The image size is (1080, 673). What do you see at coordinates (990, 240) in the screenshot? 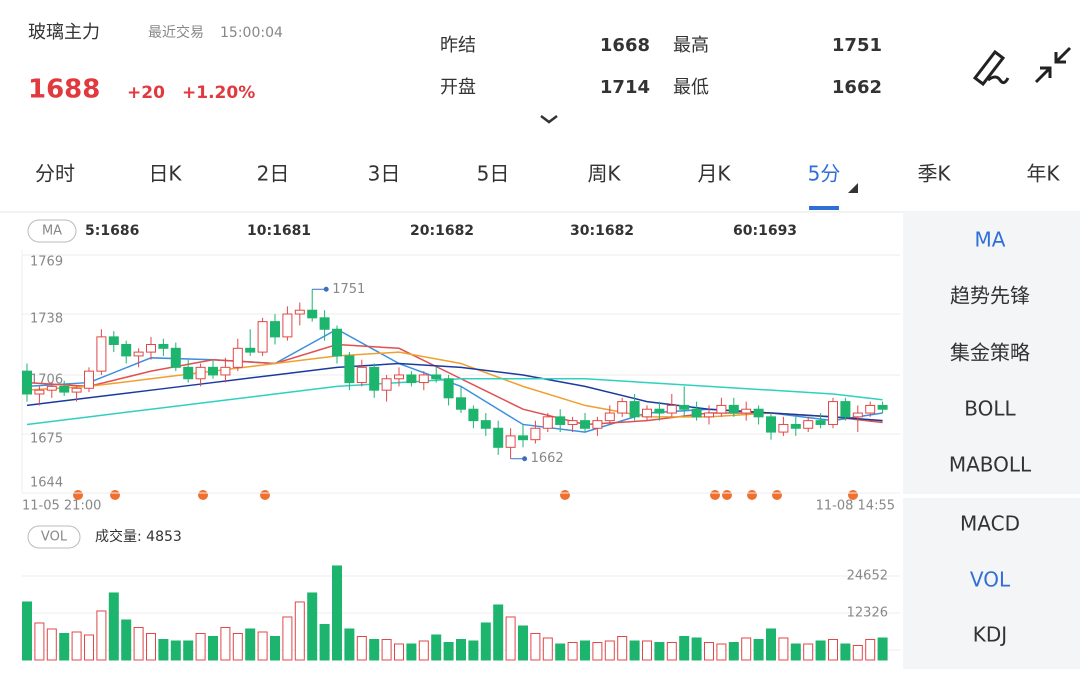
I see `indicator: MA` at bounding box center [990, 240].